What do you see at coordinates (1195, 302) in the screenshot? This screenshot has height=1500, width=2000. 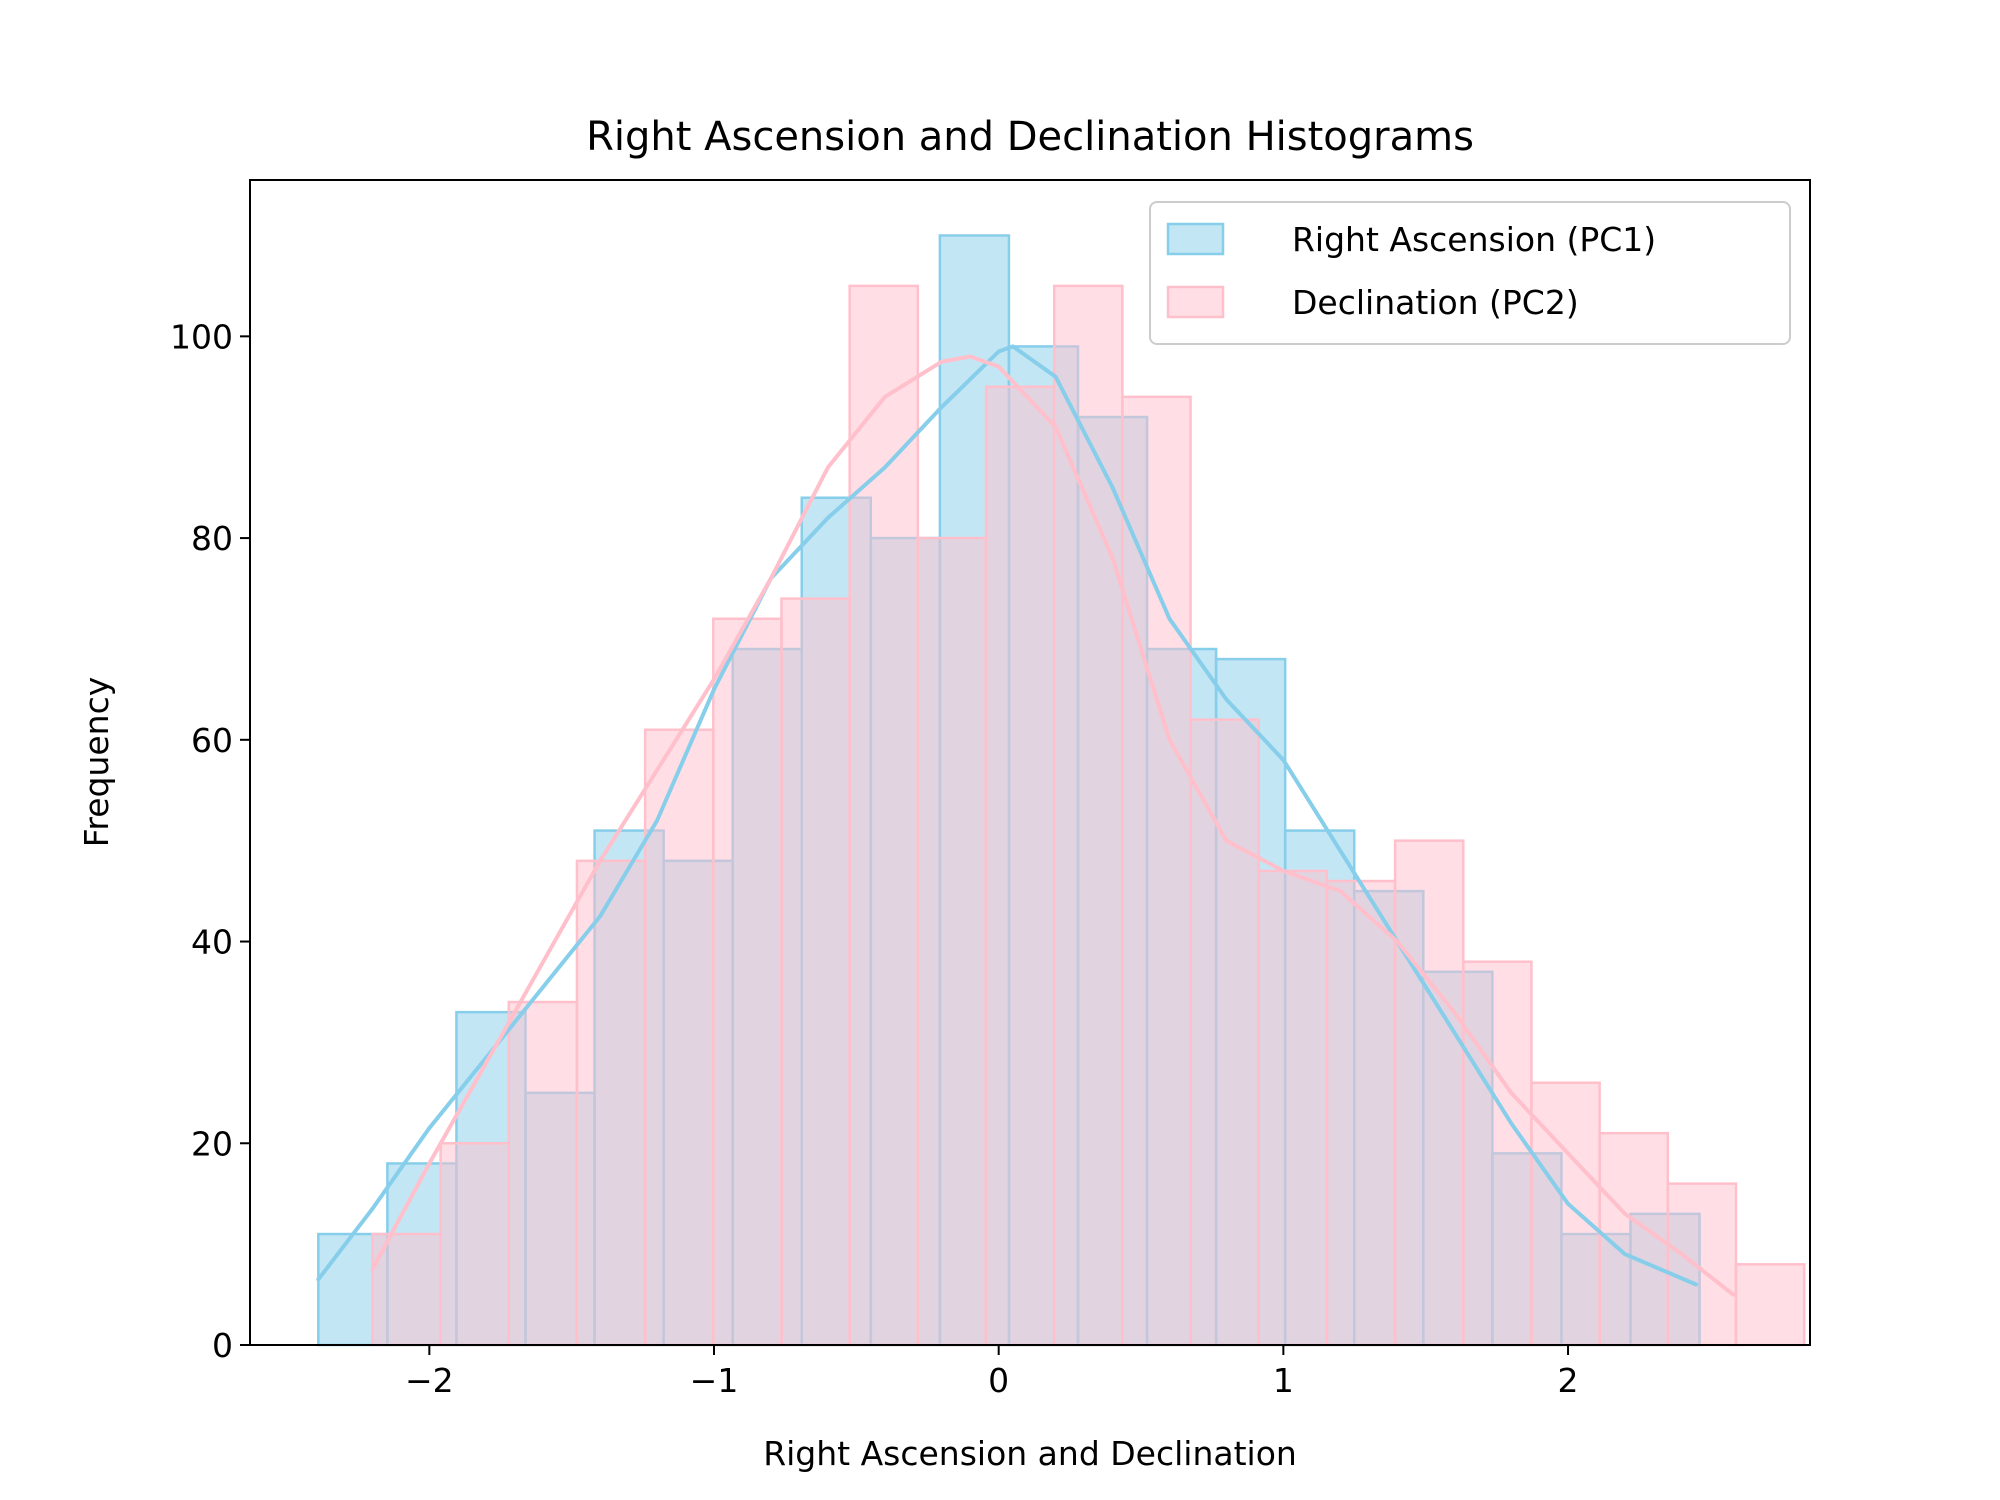 I see `legend-swatch-declination` at bounding box center [1195, 302].